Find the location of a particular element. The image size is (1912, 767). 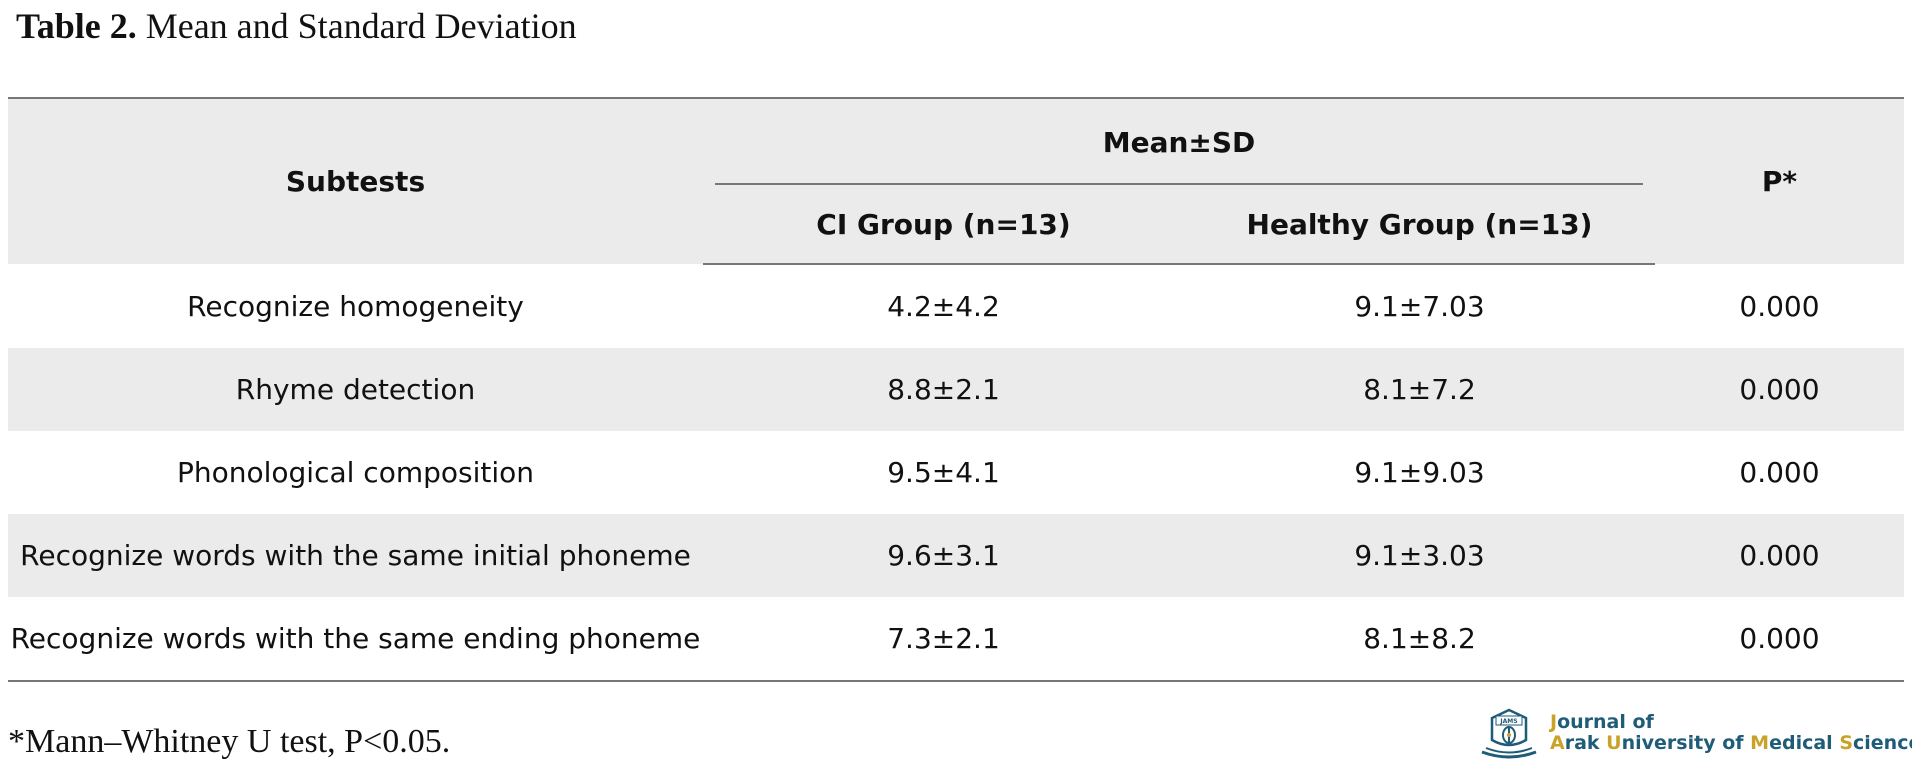

cell-ci-value: 9.5±4.1 is located at coordinates (943, 472).